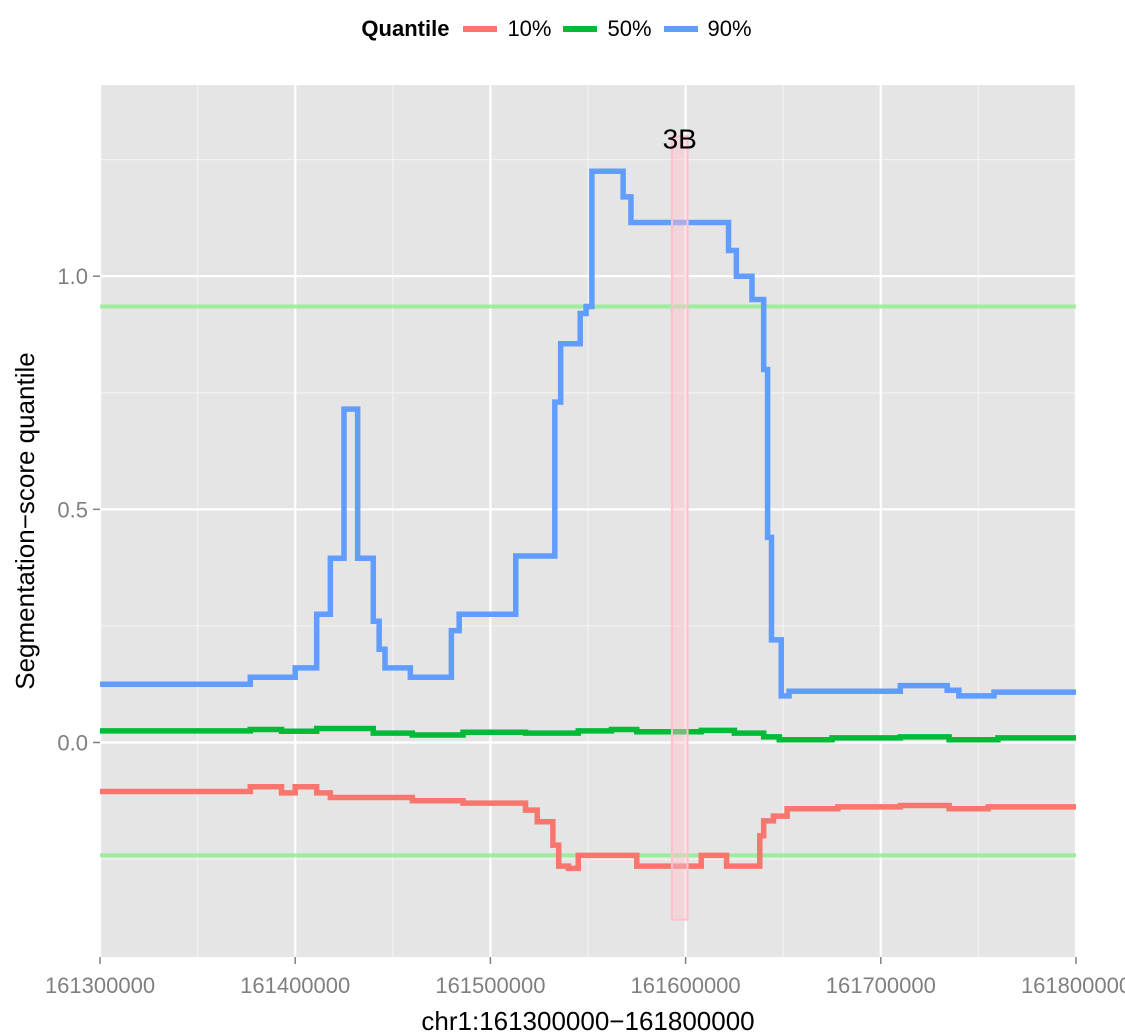 Image resolution: width=1125 pixels, height=1036 pixels. What do you see at coordinates (680, 138) in the screenshot?
I see `region-label: 3B` at bounding box center [680, 138].